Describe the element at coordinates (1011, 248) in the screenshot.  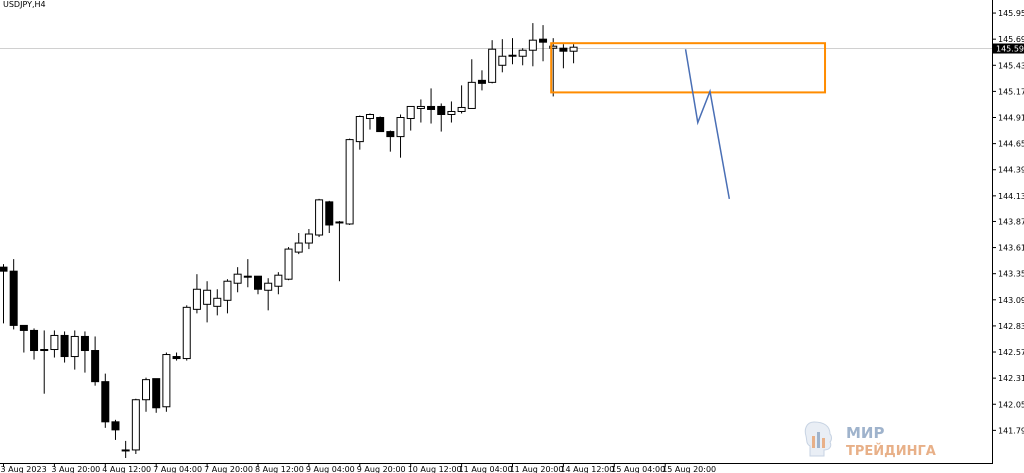
I see `y-tick-label: 143.615` at that location.